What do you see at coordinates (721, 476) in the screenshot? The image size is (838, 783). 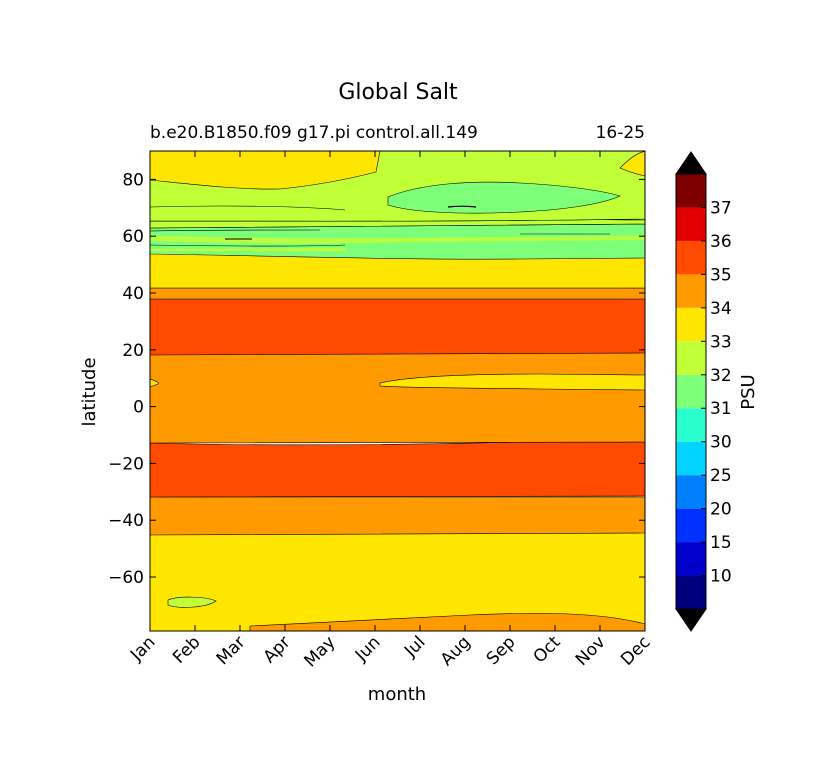 I see `colorbar-tick-label: 25` at bounding box center [721, 476].